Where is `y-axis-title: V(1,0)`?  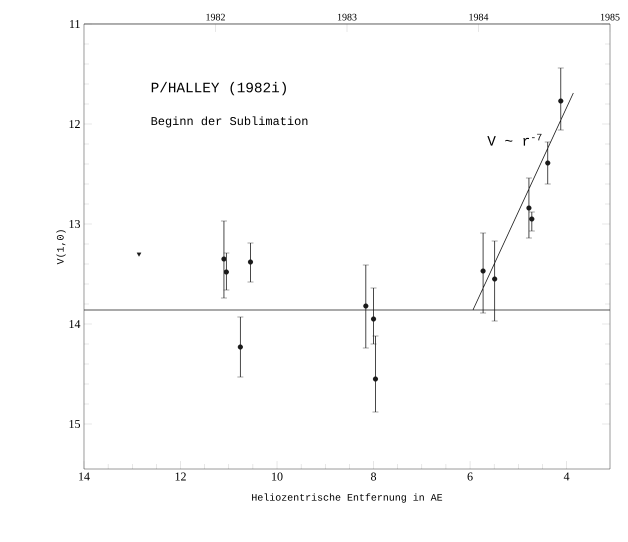
y-axis-title: V(1,0) is located at coordinates (61, 247).